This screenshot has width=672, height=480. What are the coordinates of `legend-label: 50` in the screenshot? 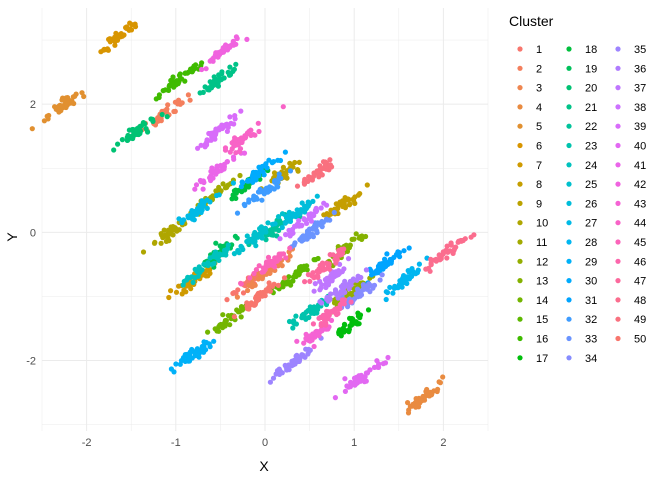 It's located at (640, 340).